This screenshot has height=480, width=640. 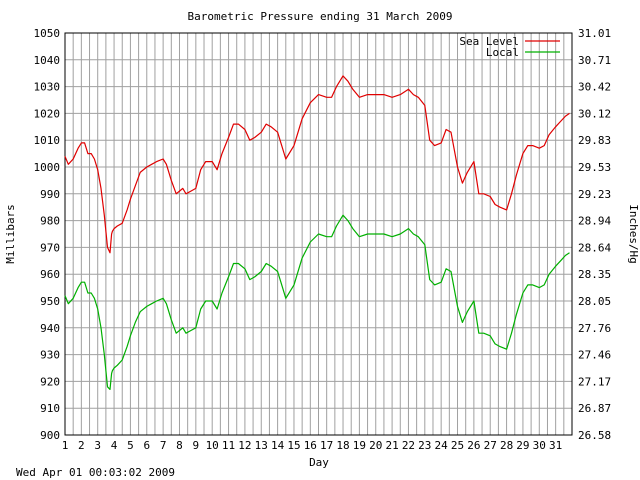 I want to click on y-tick-label: 980, so click(x=50, y=221).